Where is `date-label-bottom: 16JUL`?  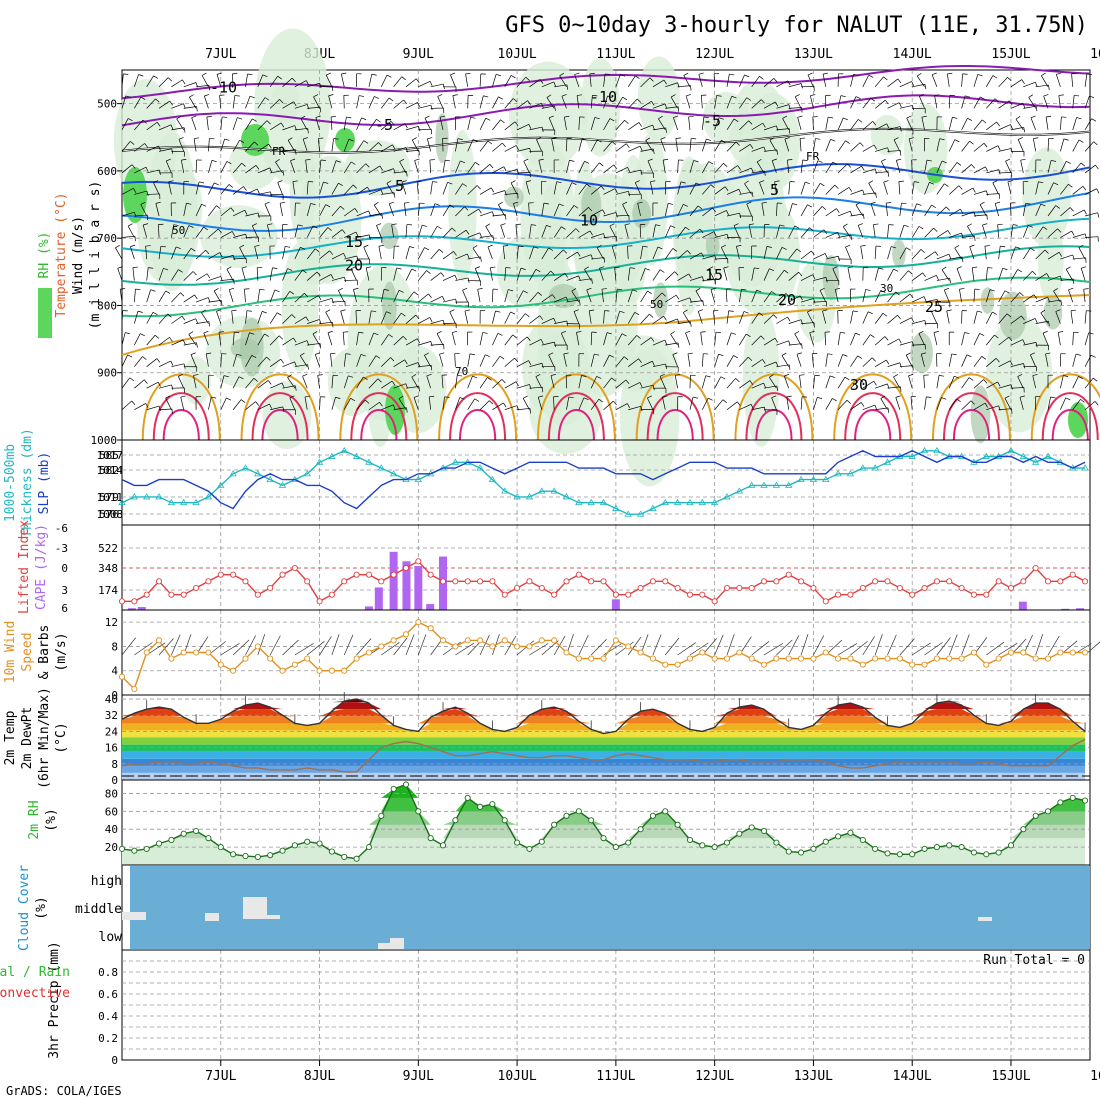
date-label-bottom: 16JUL is located at coordinates (1095, 1076).